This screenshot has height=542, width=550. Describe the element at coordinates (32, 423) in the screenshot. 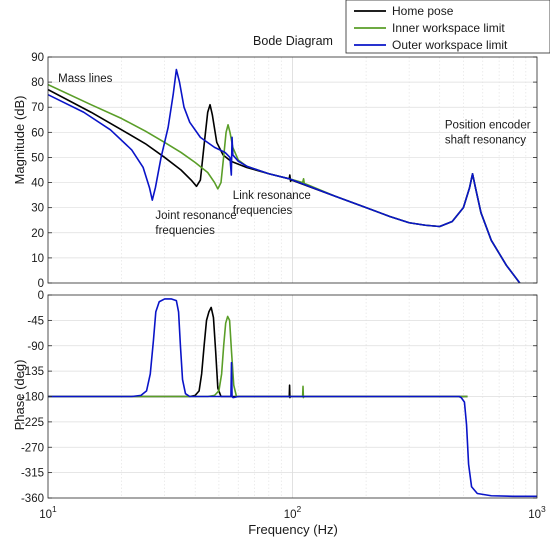

I see `y-tick-label: -225` at that location.